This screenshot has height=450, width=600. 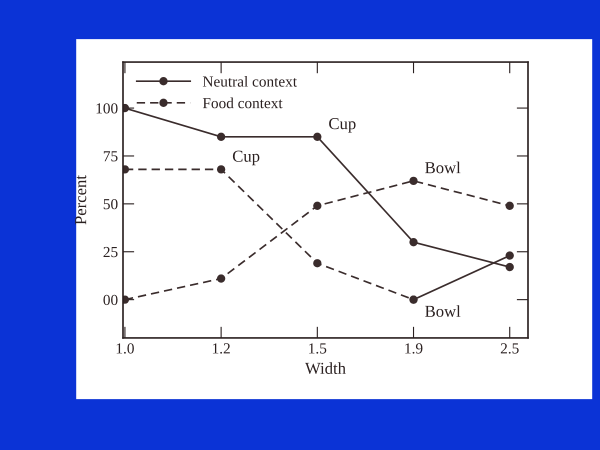 What do you see at coordinates (111, 156) in the screenshot?
I see `y-tick-label: 75` at bounding box center [111, 156].